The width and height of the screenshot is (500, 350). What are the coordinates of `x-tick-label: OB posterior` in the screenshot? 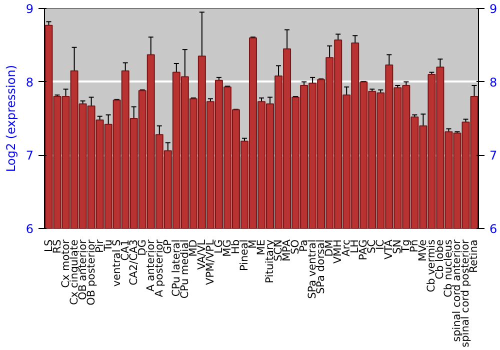 It's located at (91, 272).